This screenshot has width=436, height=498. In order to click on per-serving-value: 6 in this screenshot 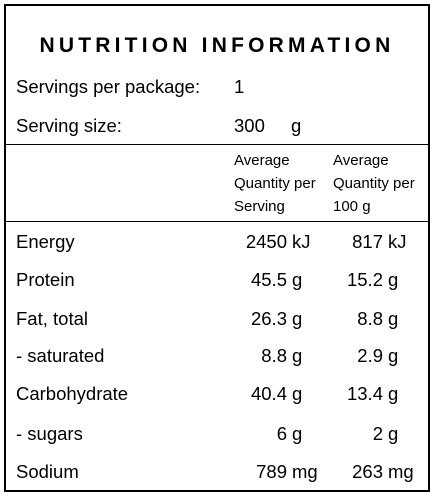, I will do `click(281, 433)`.